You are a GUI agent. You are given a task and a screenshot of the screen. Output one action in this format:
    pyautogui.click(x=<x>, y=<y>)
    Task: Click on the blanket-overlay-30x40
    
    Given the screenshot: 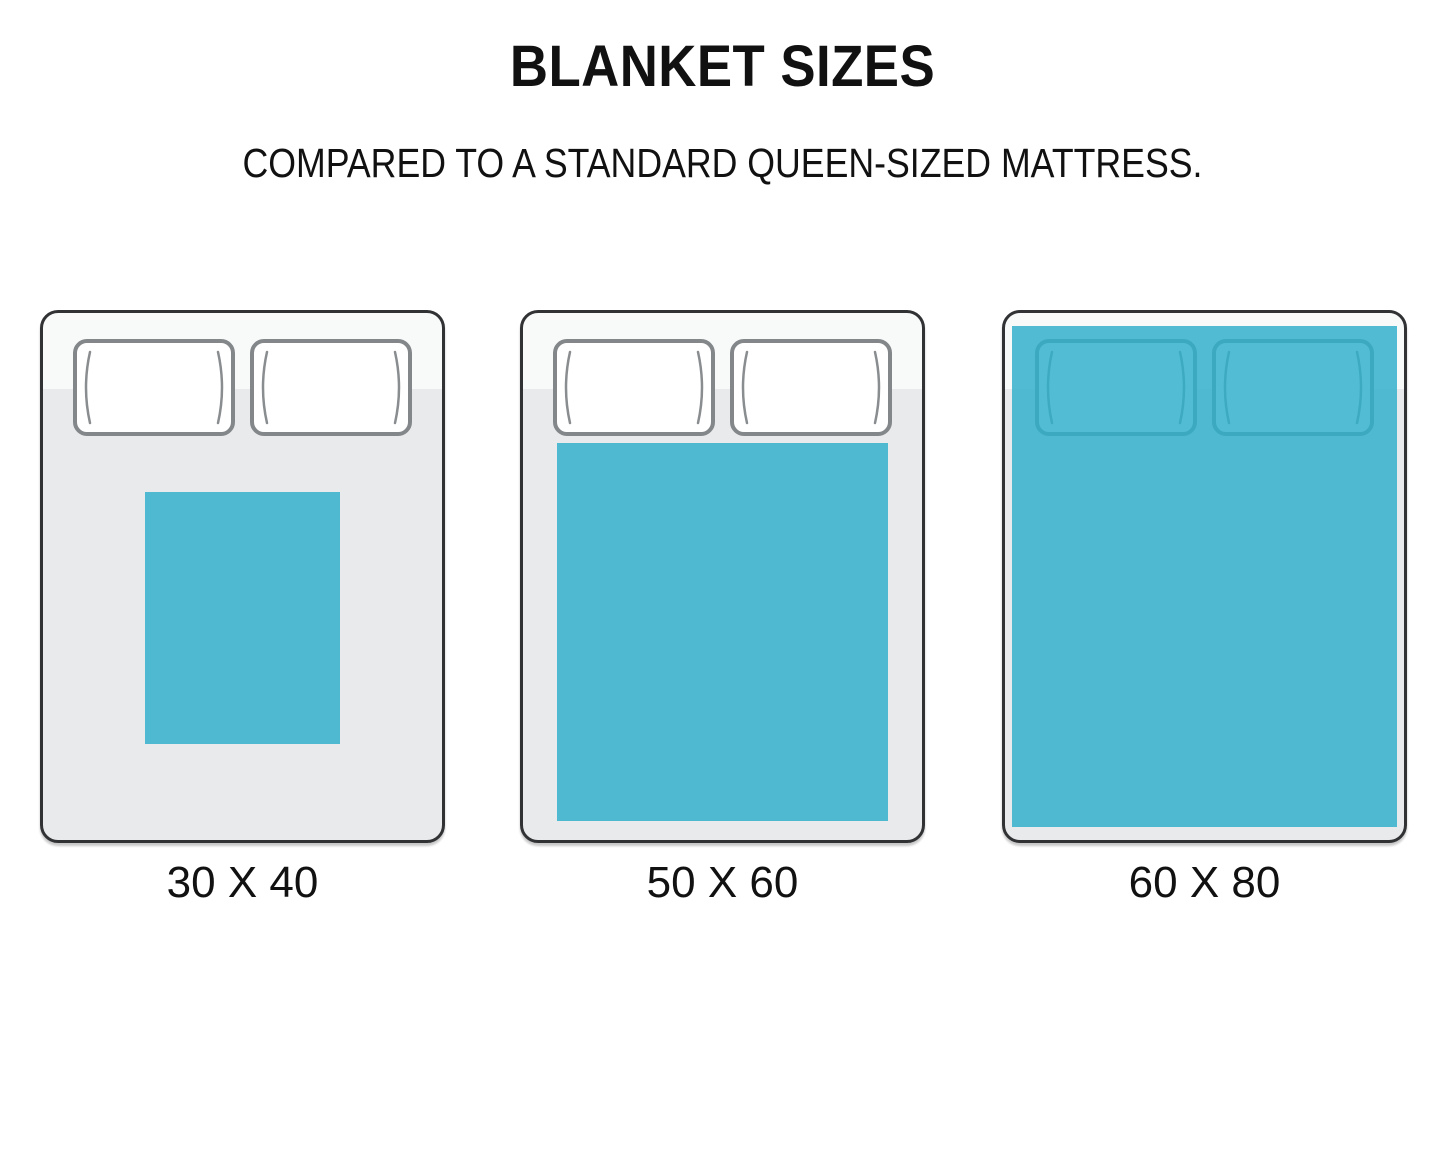 What is the action you would take?
    pyautogui.click(x=242, y=618)
    